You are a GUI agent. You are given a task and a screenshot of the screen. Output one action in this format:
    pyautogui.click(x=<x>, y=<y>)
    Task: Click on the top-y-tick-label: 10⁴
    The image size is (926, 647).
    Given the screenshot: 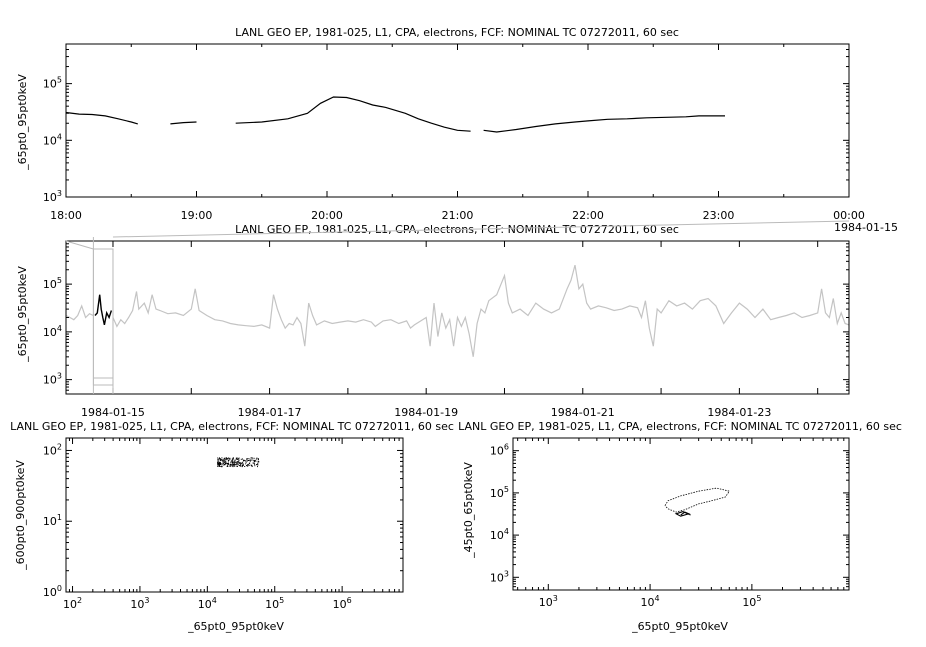 What is the action you would take?
    pyautogui.click(x=52, y=139)
    